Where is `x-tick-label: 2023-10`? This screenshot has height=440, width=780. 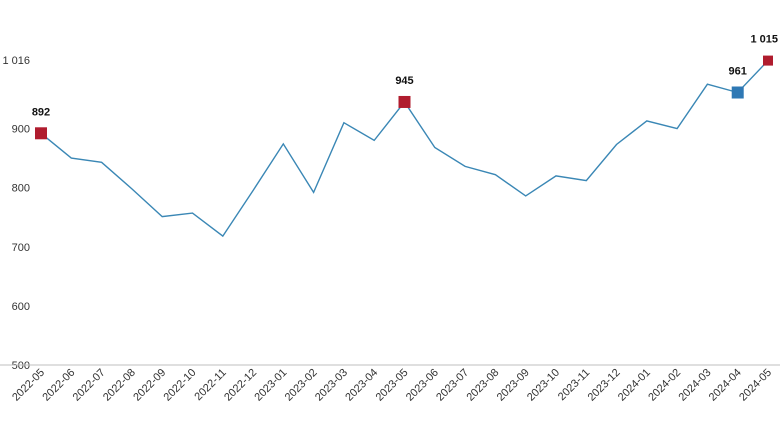 x-tick-label: 2023-10 is located at coordinates (543, 385).